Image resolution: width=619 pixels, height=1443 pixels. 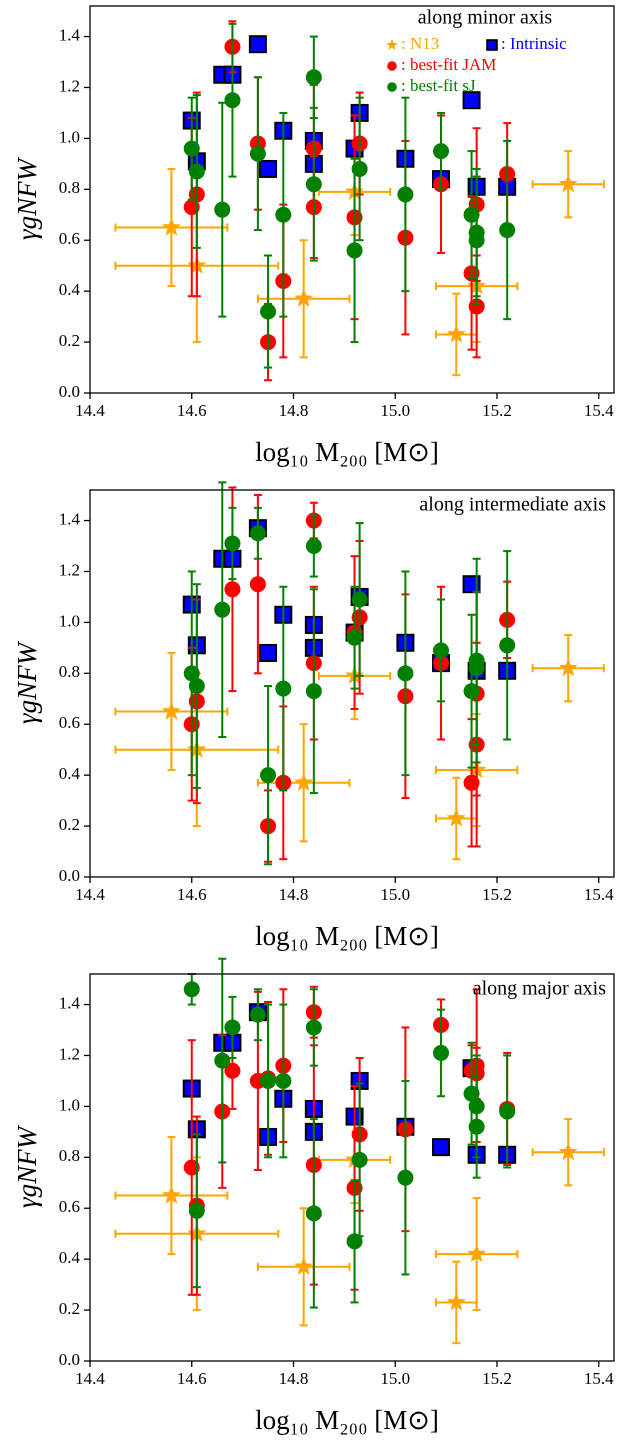 I want to click on legend-label: : Intrinsic, so click(x=534, y=43).